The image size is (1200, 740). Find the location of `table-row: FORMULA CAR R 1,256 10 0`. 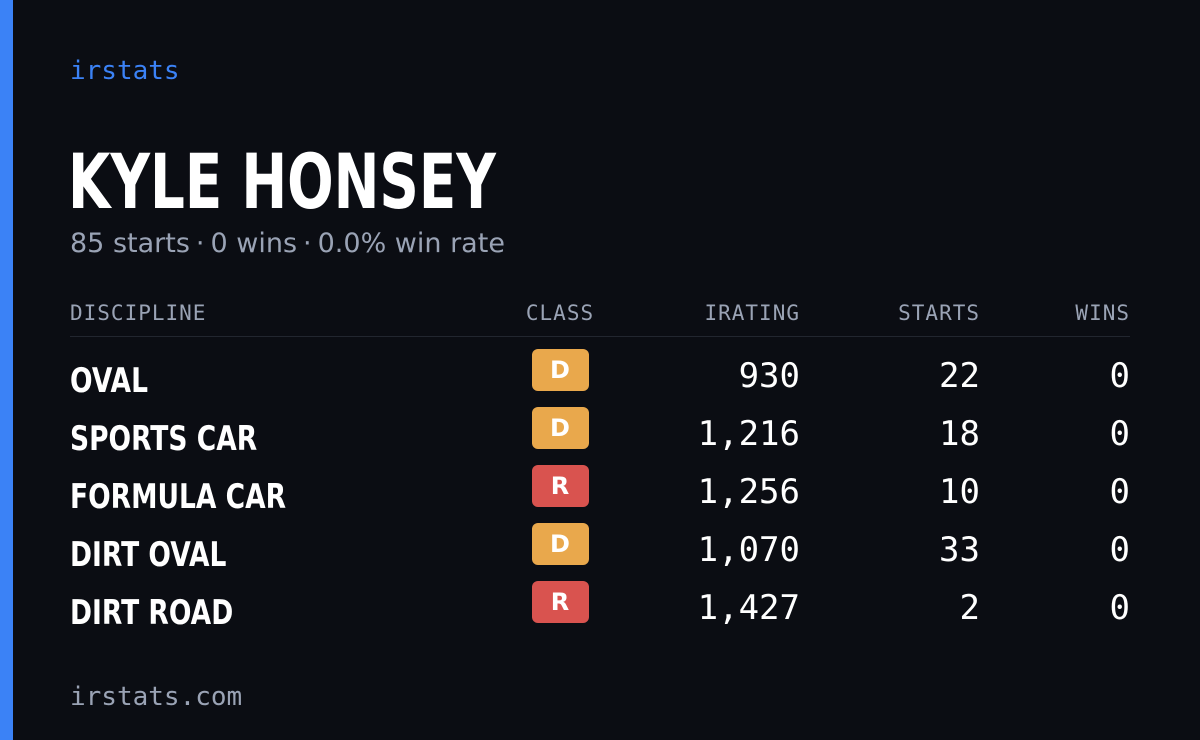

table-row: FORMULA CAR R 1,256 10 0 is located at coordinates (600, 492).